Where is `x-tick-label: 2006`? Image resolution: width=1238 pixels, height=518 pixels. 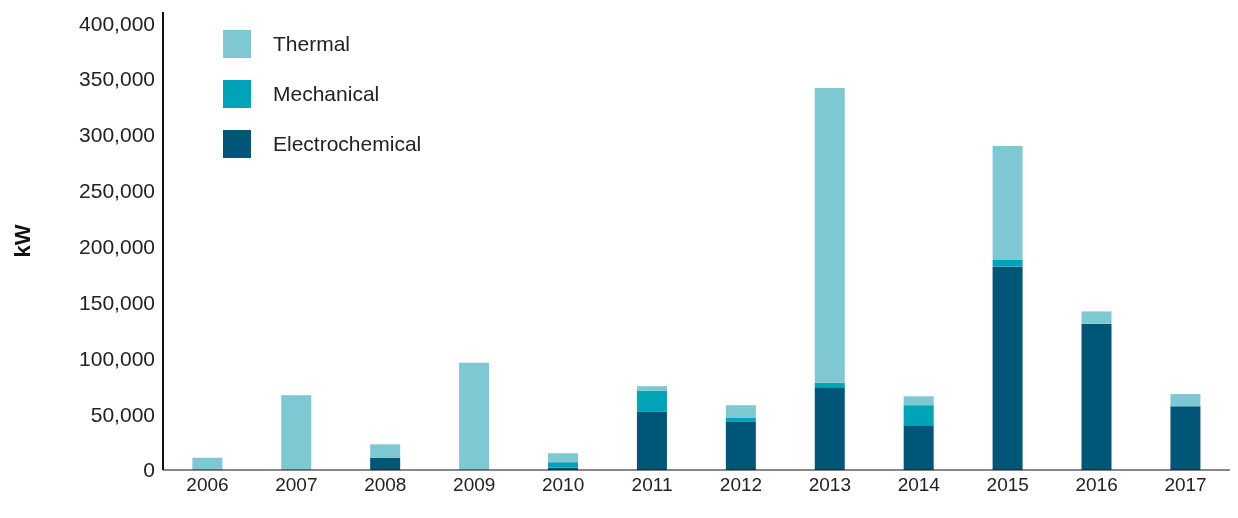
x-tick-label: 2006 is located at coordinates (207, 485).